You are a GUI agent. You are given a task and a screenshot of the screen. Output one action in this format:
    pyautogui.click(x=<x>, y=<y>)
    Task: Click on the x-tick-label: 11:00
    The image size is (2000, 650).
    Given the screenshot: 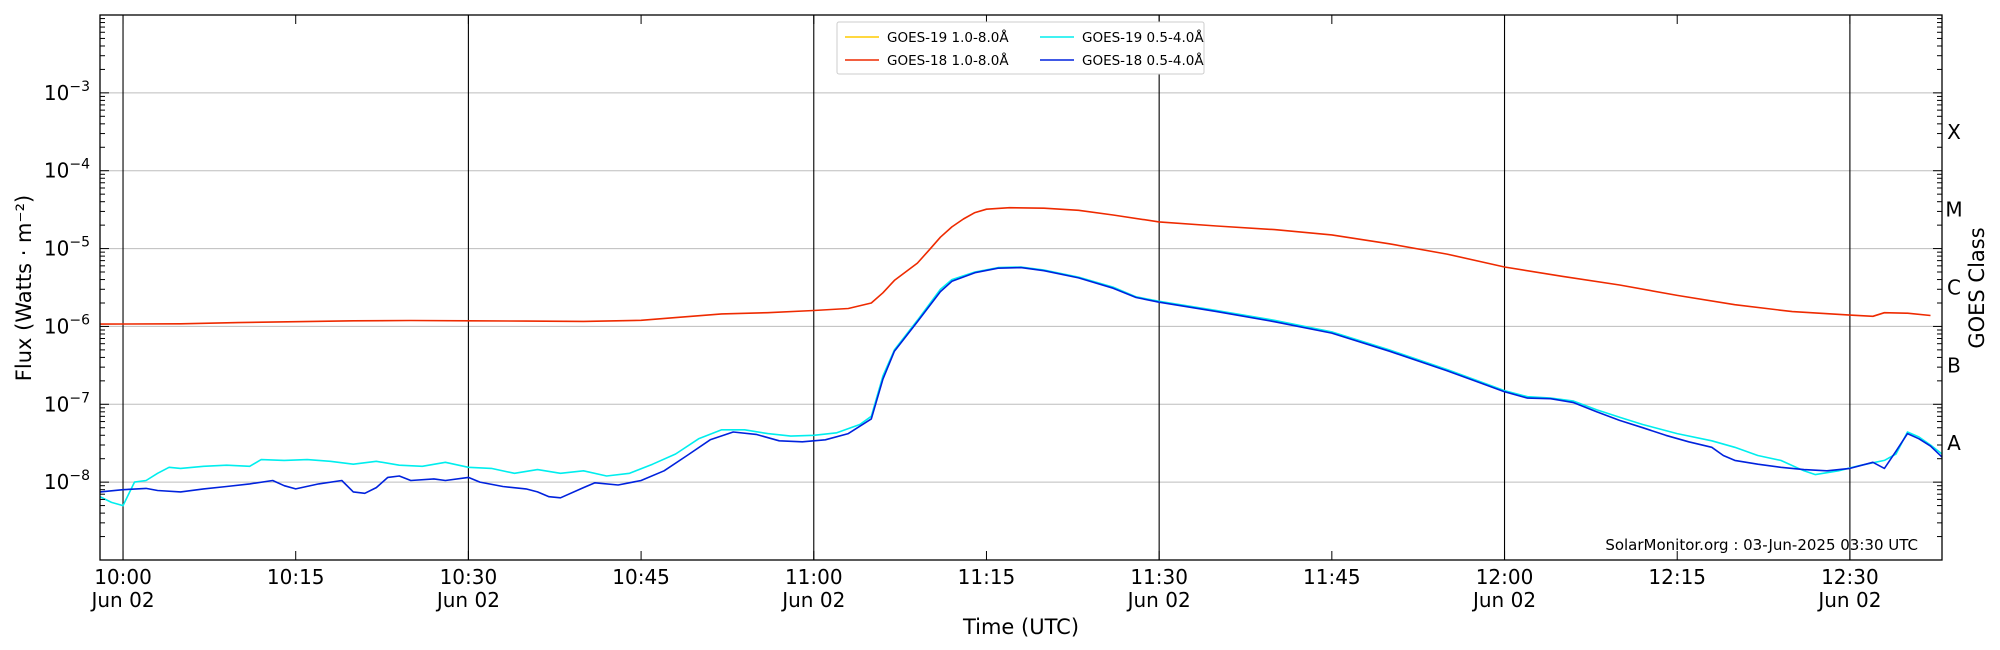 What is the action you would take?
    pyautogui.click(x=814, y=577)
    